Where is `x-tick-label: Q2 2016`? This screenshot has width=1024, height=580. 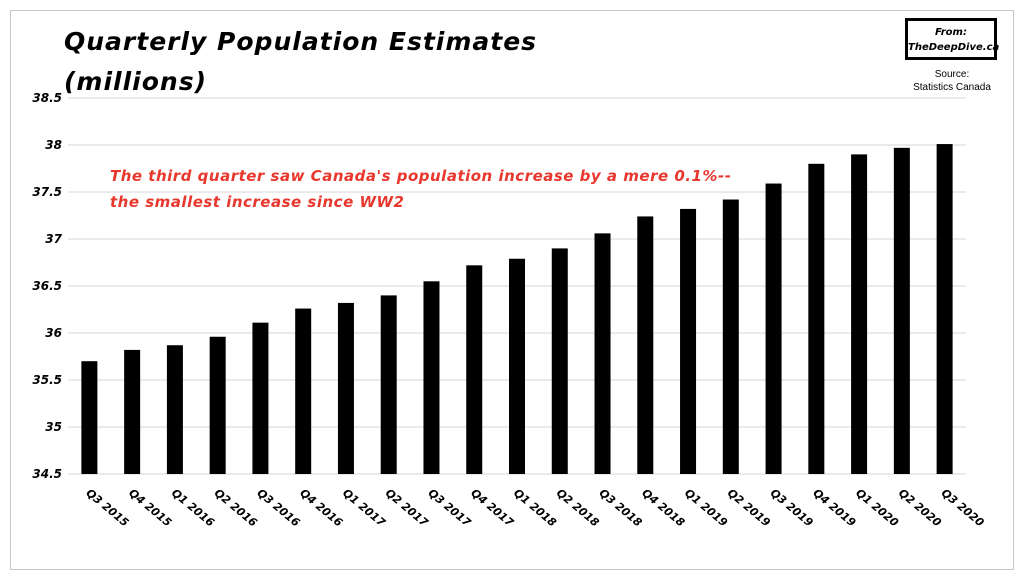 x-tick-label: Q2 2016 is located at coordinates (236, 507).